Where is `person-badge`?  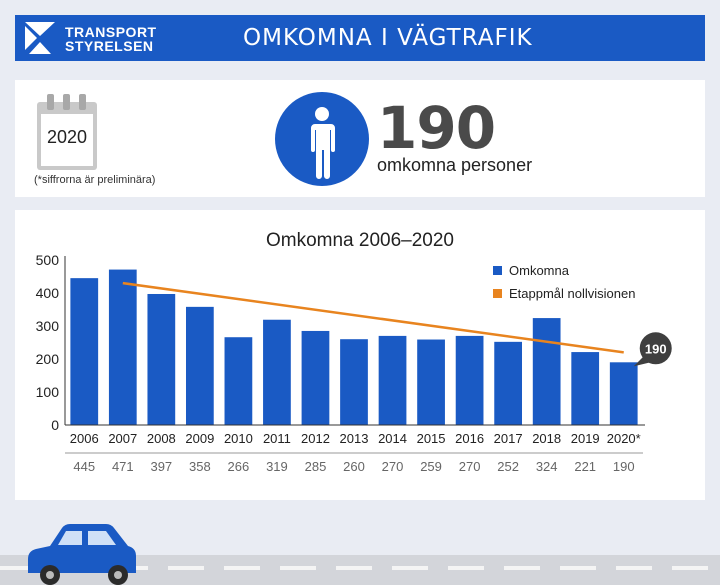
person-badge is located at coordinates (322, 139).